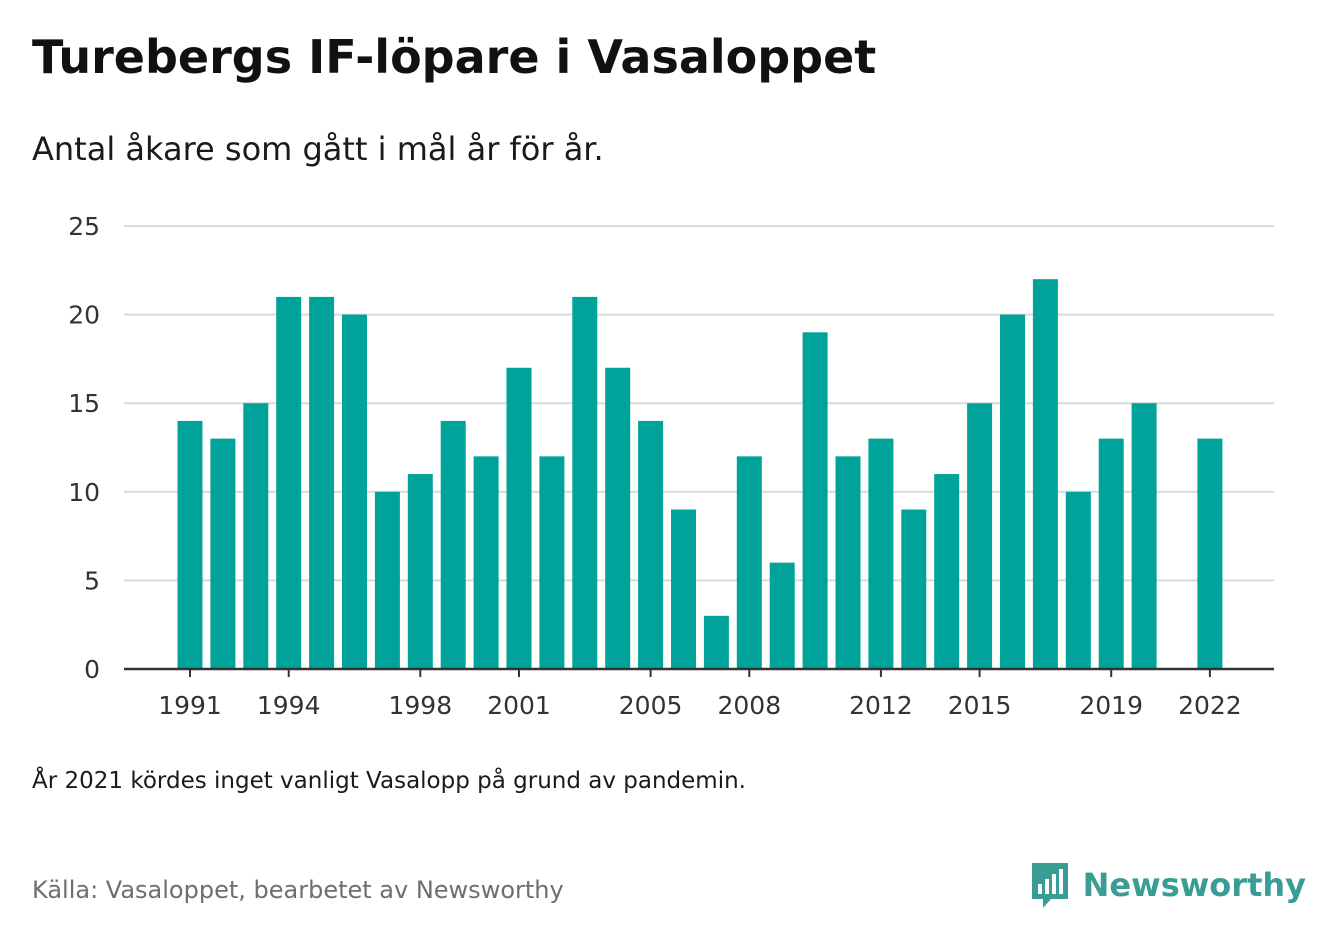 The image size is (1340, 940). What do you see at coordinates (318, 149) in the screenshot?
I see `chart-subtitle: Antal åkare som gått i mål år för år.` at bounding box center [318, 149].